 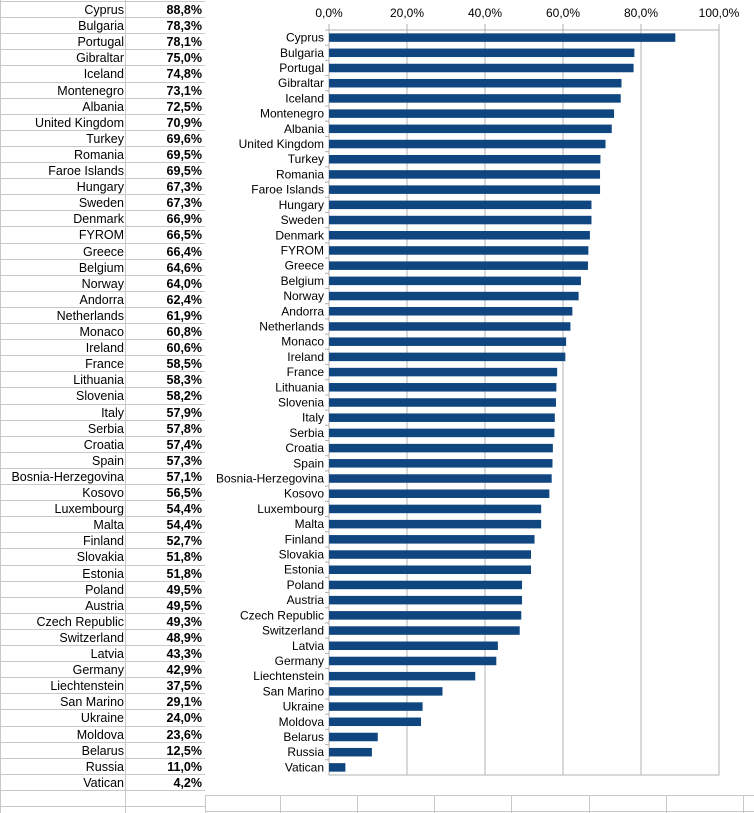 I want to click on country-cell: Bulgaria, so click(x=101, y=26).